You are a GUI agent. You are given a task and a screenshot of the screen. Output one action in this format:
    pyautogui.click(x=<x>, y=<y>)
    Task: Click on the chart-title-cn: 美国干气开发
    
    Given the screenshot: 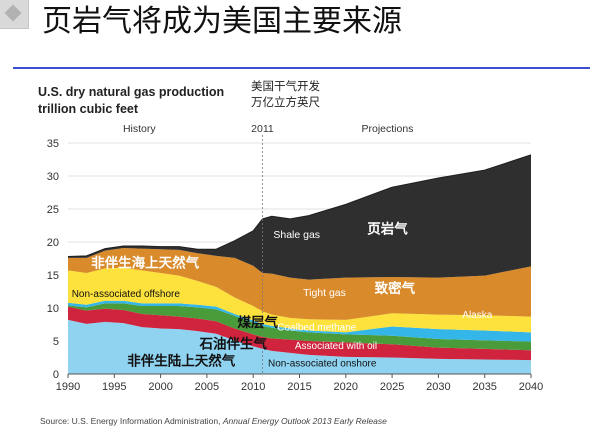 What is the action you would take?
    pyautogui.click(x=285, y=86)
    